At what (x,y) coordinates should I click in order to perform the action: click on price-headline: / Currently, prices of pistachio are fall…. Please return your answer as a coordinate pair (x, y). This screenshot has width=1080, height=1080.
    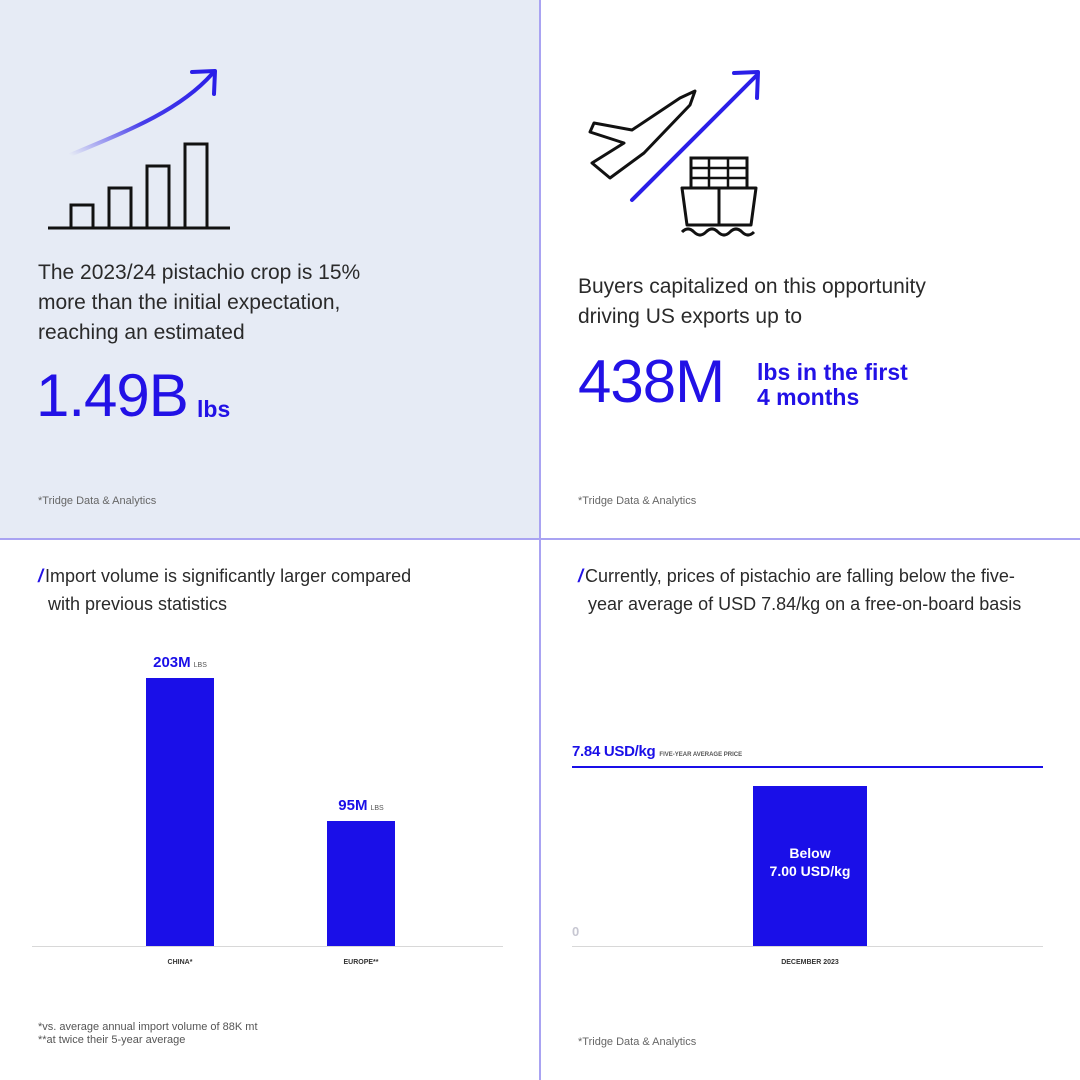
    Looking at the image, I should click on (799, 590).